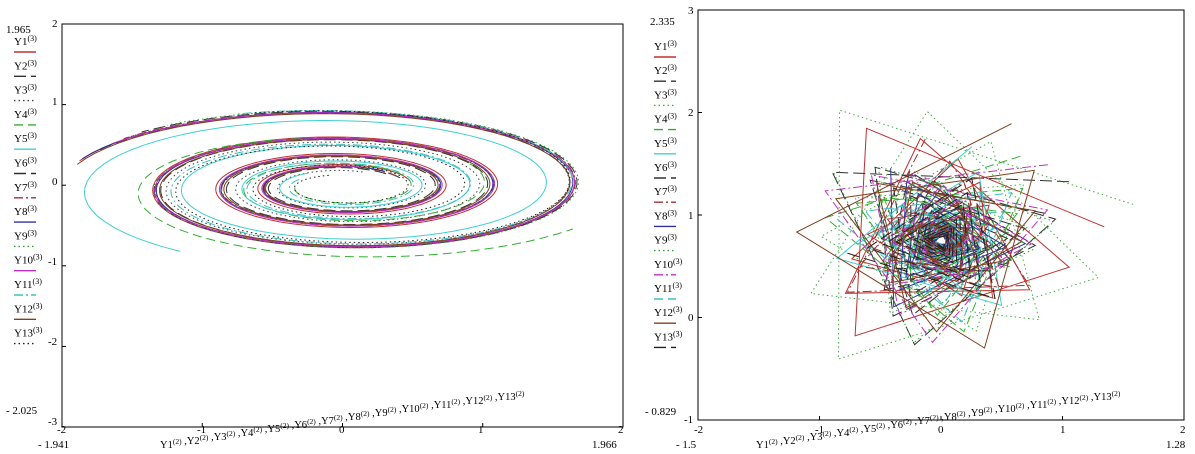 This screenshot has height=454, width=1195. What do you see at coordinates (25, 114) in the screenshot?
I see `left-legend-label-4: Y4(3)` at bounding box center [25, 114].